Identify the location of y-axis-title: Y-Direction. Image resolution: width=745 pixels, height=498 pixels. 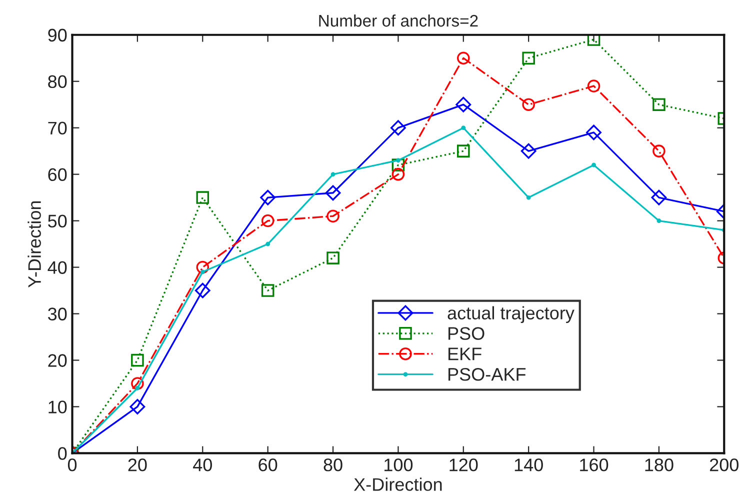
(34, 244).